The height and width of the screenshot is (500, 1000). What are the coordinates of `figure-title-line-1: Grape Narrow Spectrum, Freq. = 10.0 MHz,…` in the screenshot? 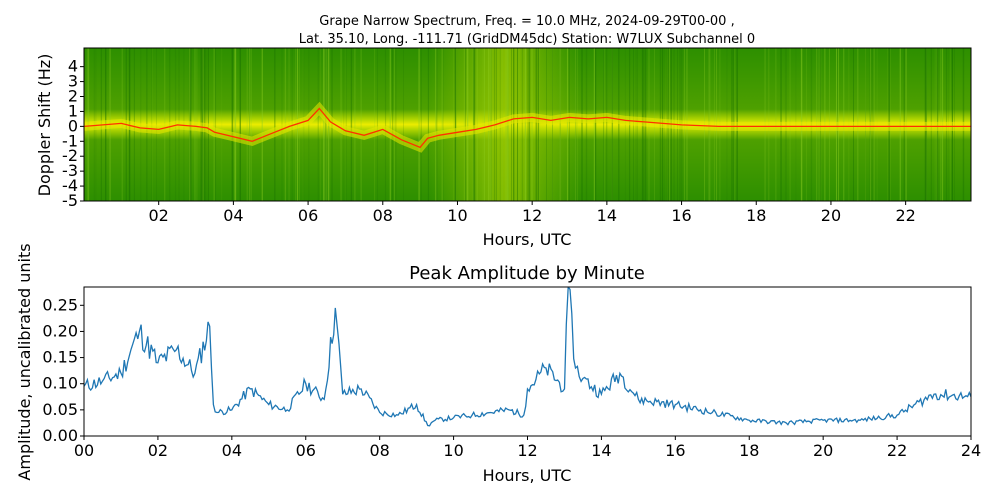 It's located at (526, 21).